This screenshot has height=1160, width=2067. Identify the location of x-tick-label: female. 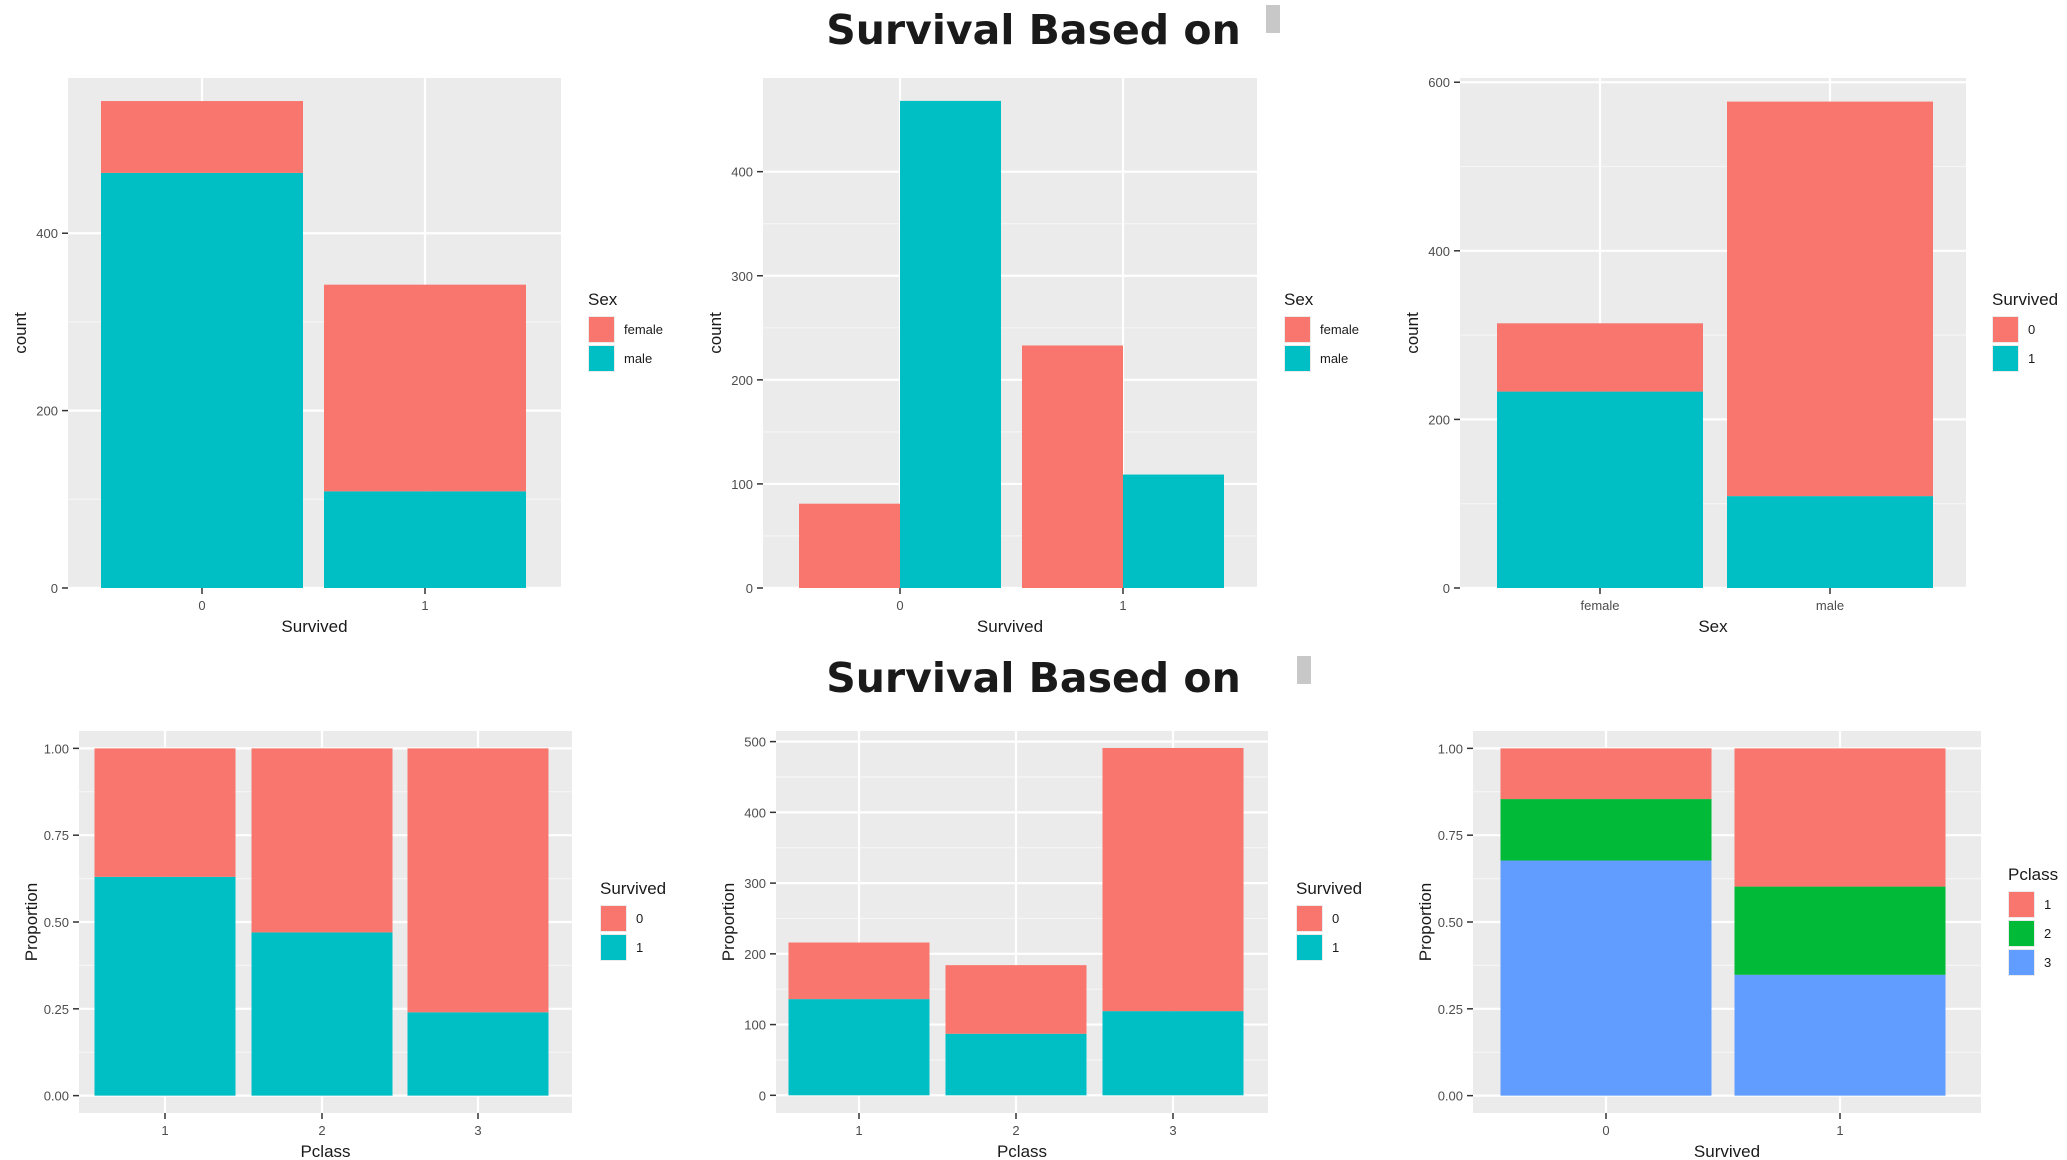
(1599, 605).